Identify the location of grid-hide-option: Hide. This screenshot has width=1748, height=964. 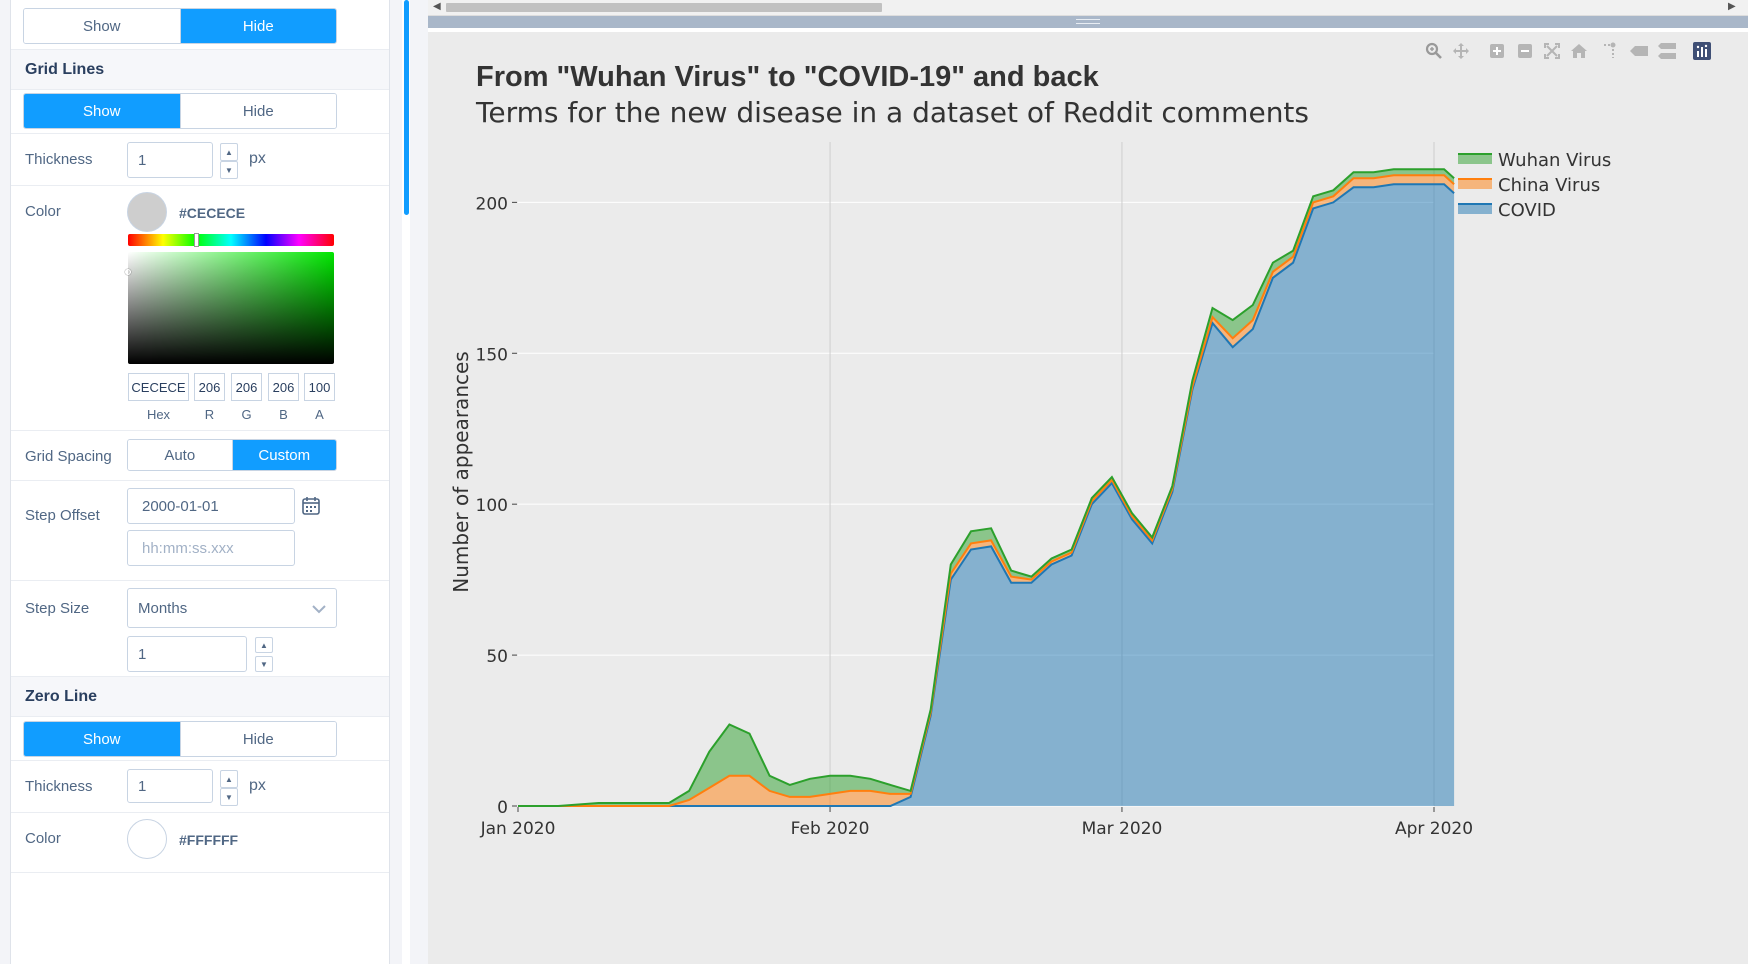
(257, 111).